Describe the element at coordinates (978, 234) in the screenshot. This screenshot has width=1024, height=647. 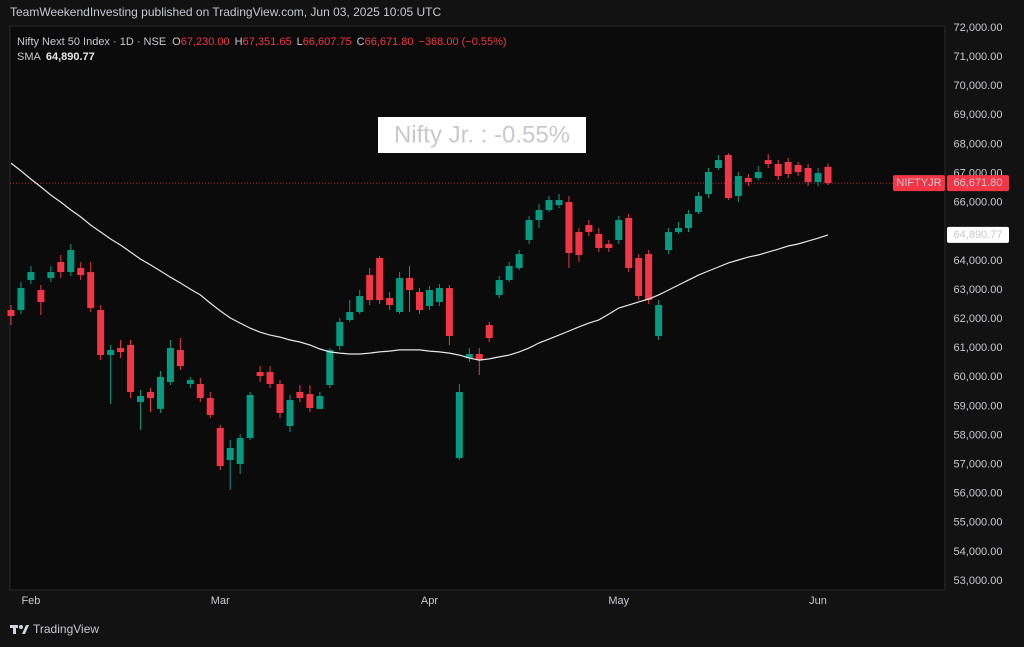
I see `sma-price-box` at that location.